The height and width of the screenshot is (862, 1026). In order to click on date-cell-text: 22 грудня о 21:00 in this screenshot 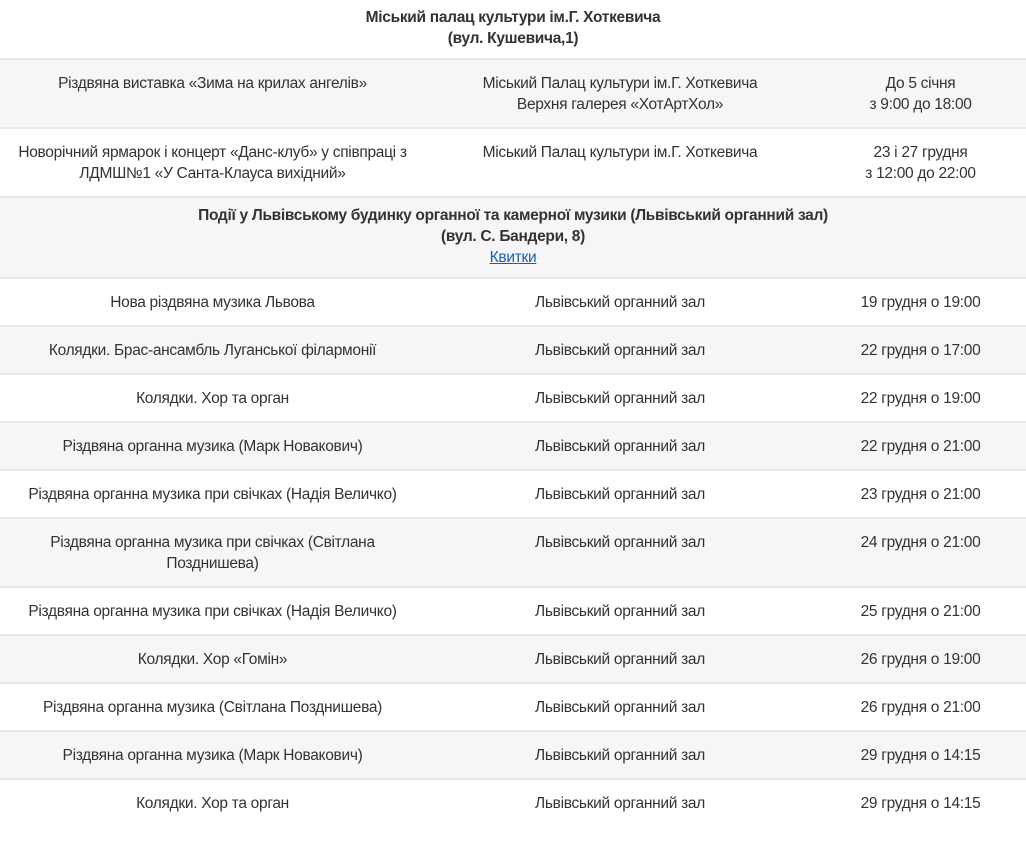, I will do `click(920, 446)`.